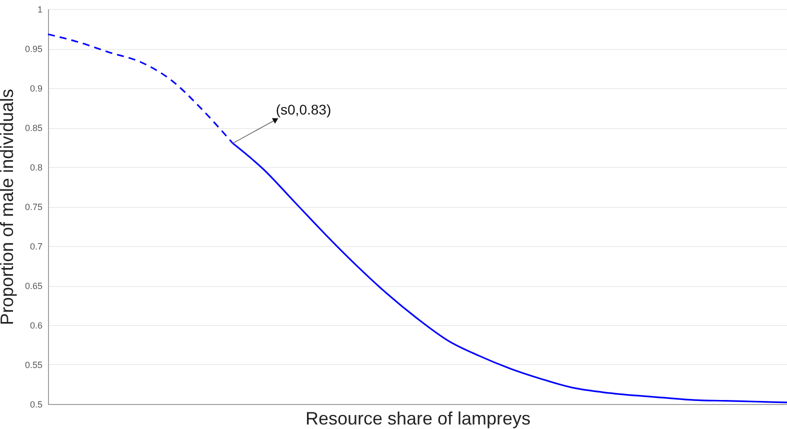 The height and width of the screenshot is (429, 787). What do you see at coordinates (8, 207) in the screenshot?
I see `y-axis-title: Proportion of male individuals` at bounding box center [8, 207].